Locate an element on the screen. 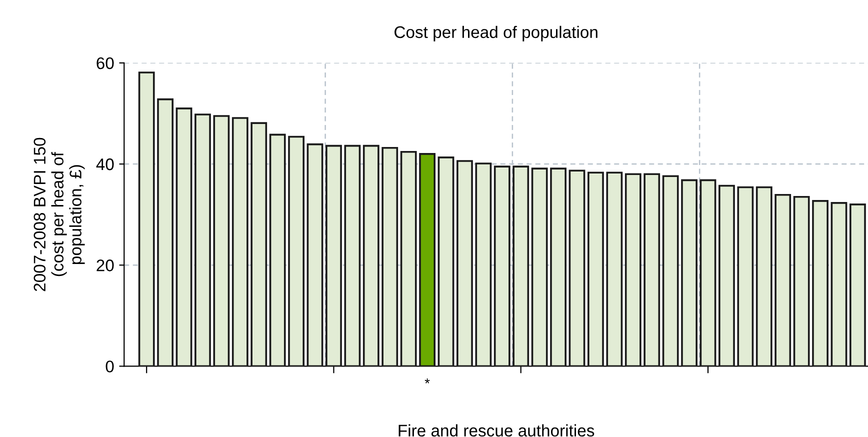 This screenshot has height=437, width=868. x-axis-title: Fire and rescue authorities is located at coordinates (496, 430).